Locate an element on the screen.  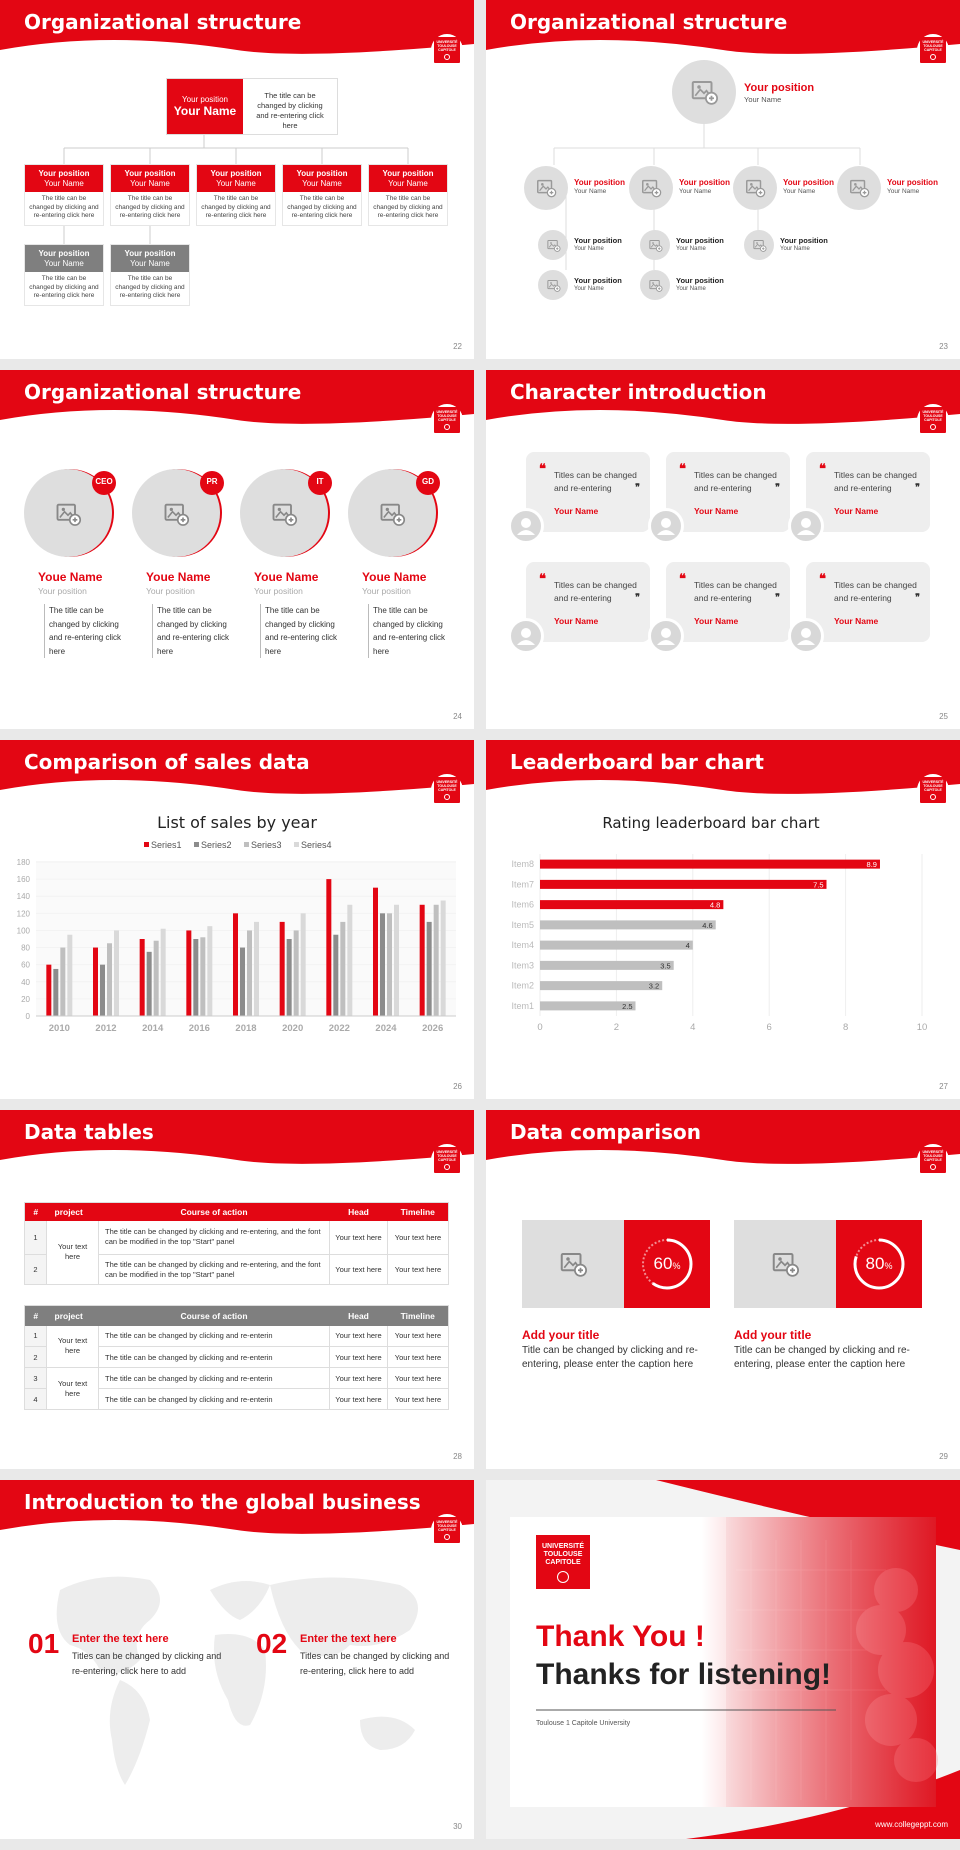
role-tag: GD is located at coordinates (428, 481).